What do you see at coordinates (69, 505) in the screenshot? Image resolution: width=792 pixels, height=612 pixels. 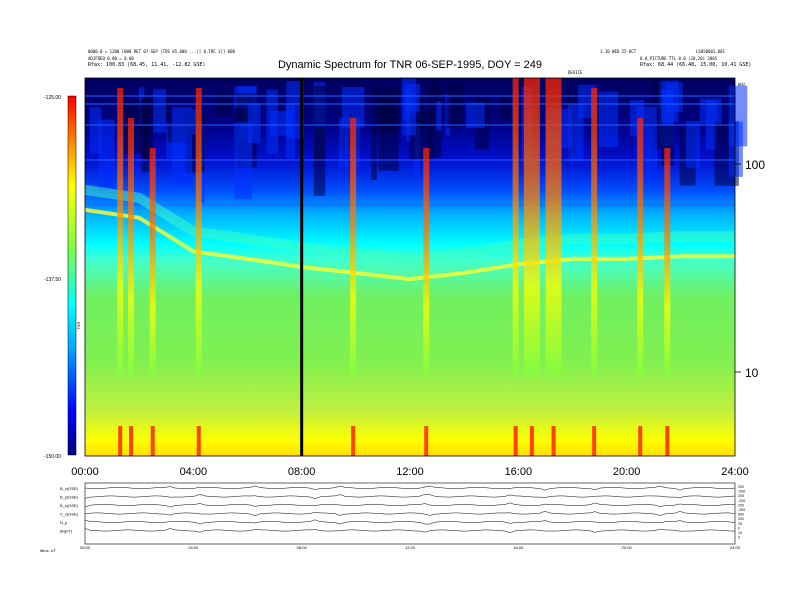 I see `lower-row-label: B_z(GSE)` at bounding box center [69, 505].